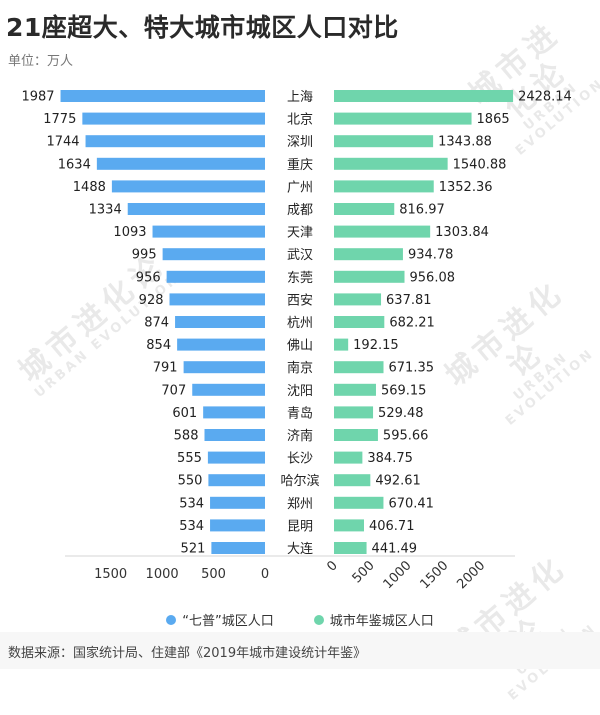  I want to click on category-label: 哈尔滨, so click(299, 481).